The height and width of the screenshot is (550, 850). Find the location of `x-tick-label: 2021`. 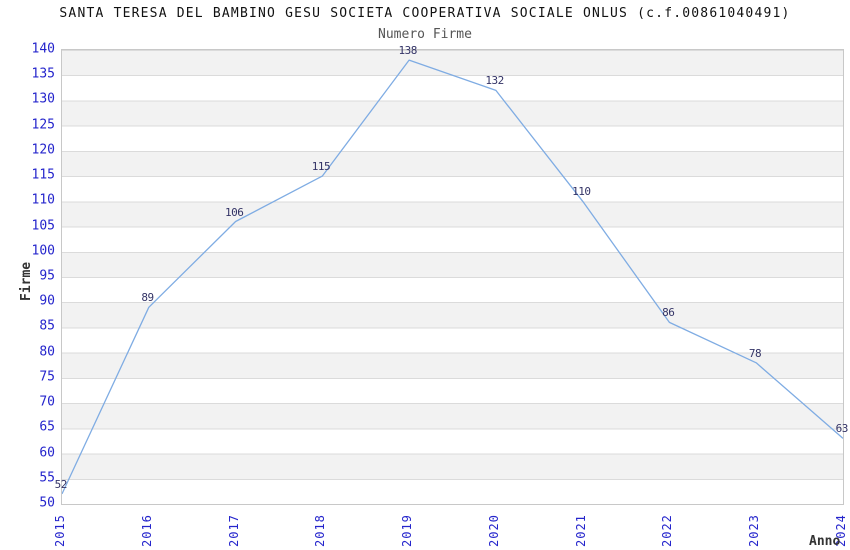

x-tick-label: 2021 is located at coordinates (580, 530).